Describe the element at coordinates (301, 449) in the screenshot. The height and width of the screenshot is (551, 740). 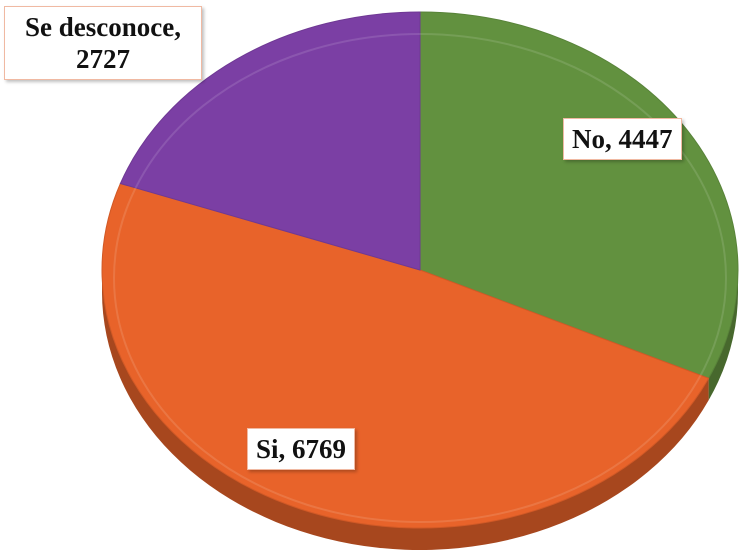
I see `data-label: Si, 6769` at that location.